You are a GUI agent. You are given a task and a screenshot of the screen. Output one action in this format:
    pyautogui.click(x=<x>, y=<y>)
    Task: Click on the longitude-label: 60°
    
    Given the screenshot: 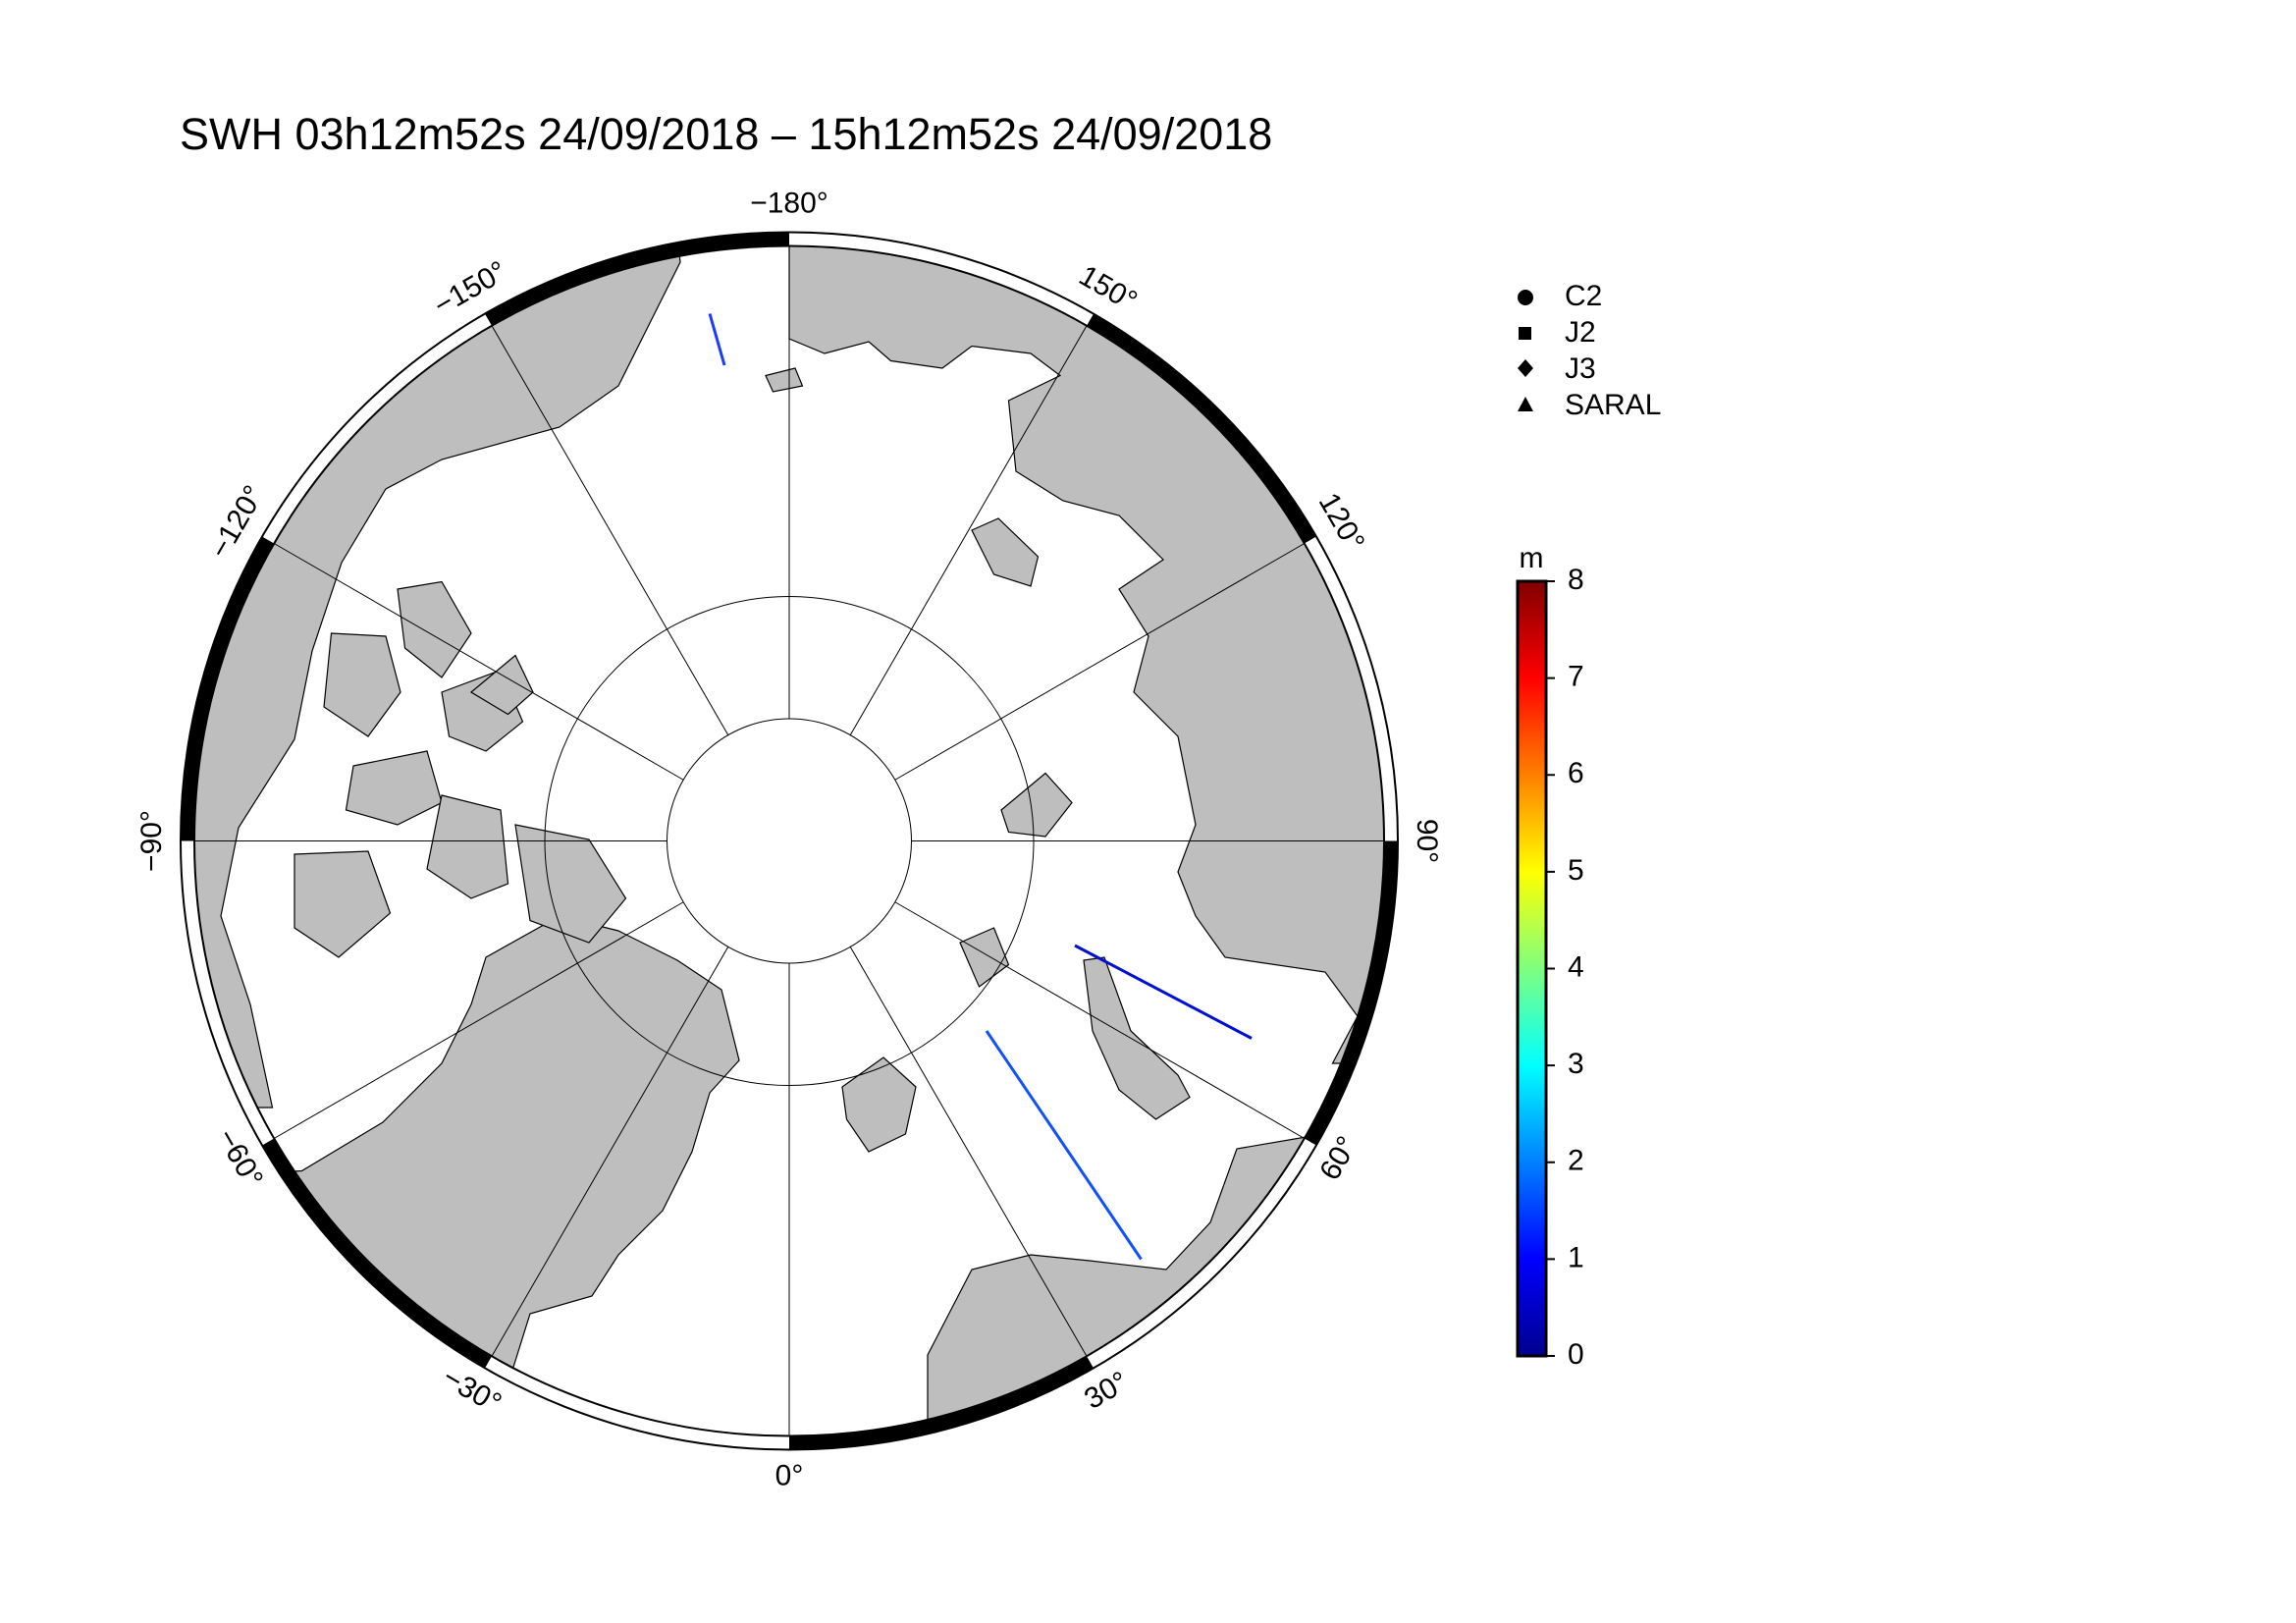 What is the action you would take?
    pyautogui.click(x=1338, y=1158)
    